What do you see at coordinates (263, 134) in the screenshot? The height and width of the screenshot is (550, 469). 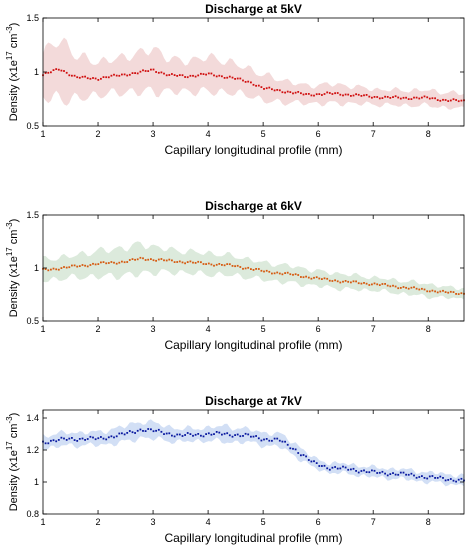 I see `x-tick-label: 5` at bounding box center [263, 134].